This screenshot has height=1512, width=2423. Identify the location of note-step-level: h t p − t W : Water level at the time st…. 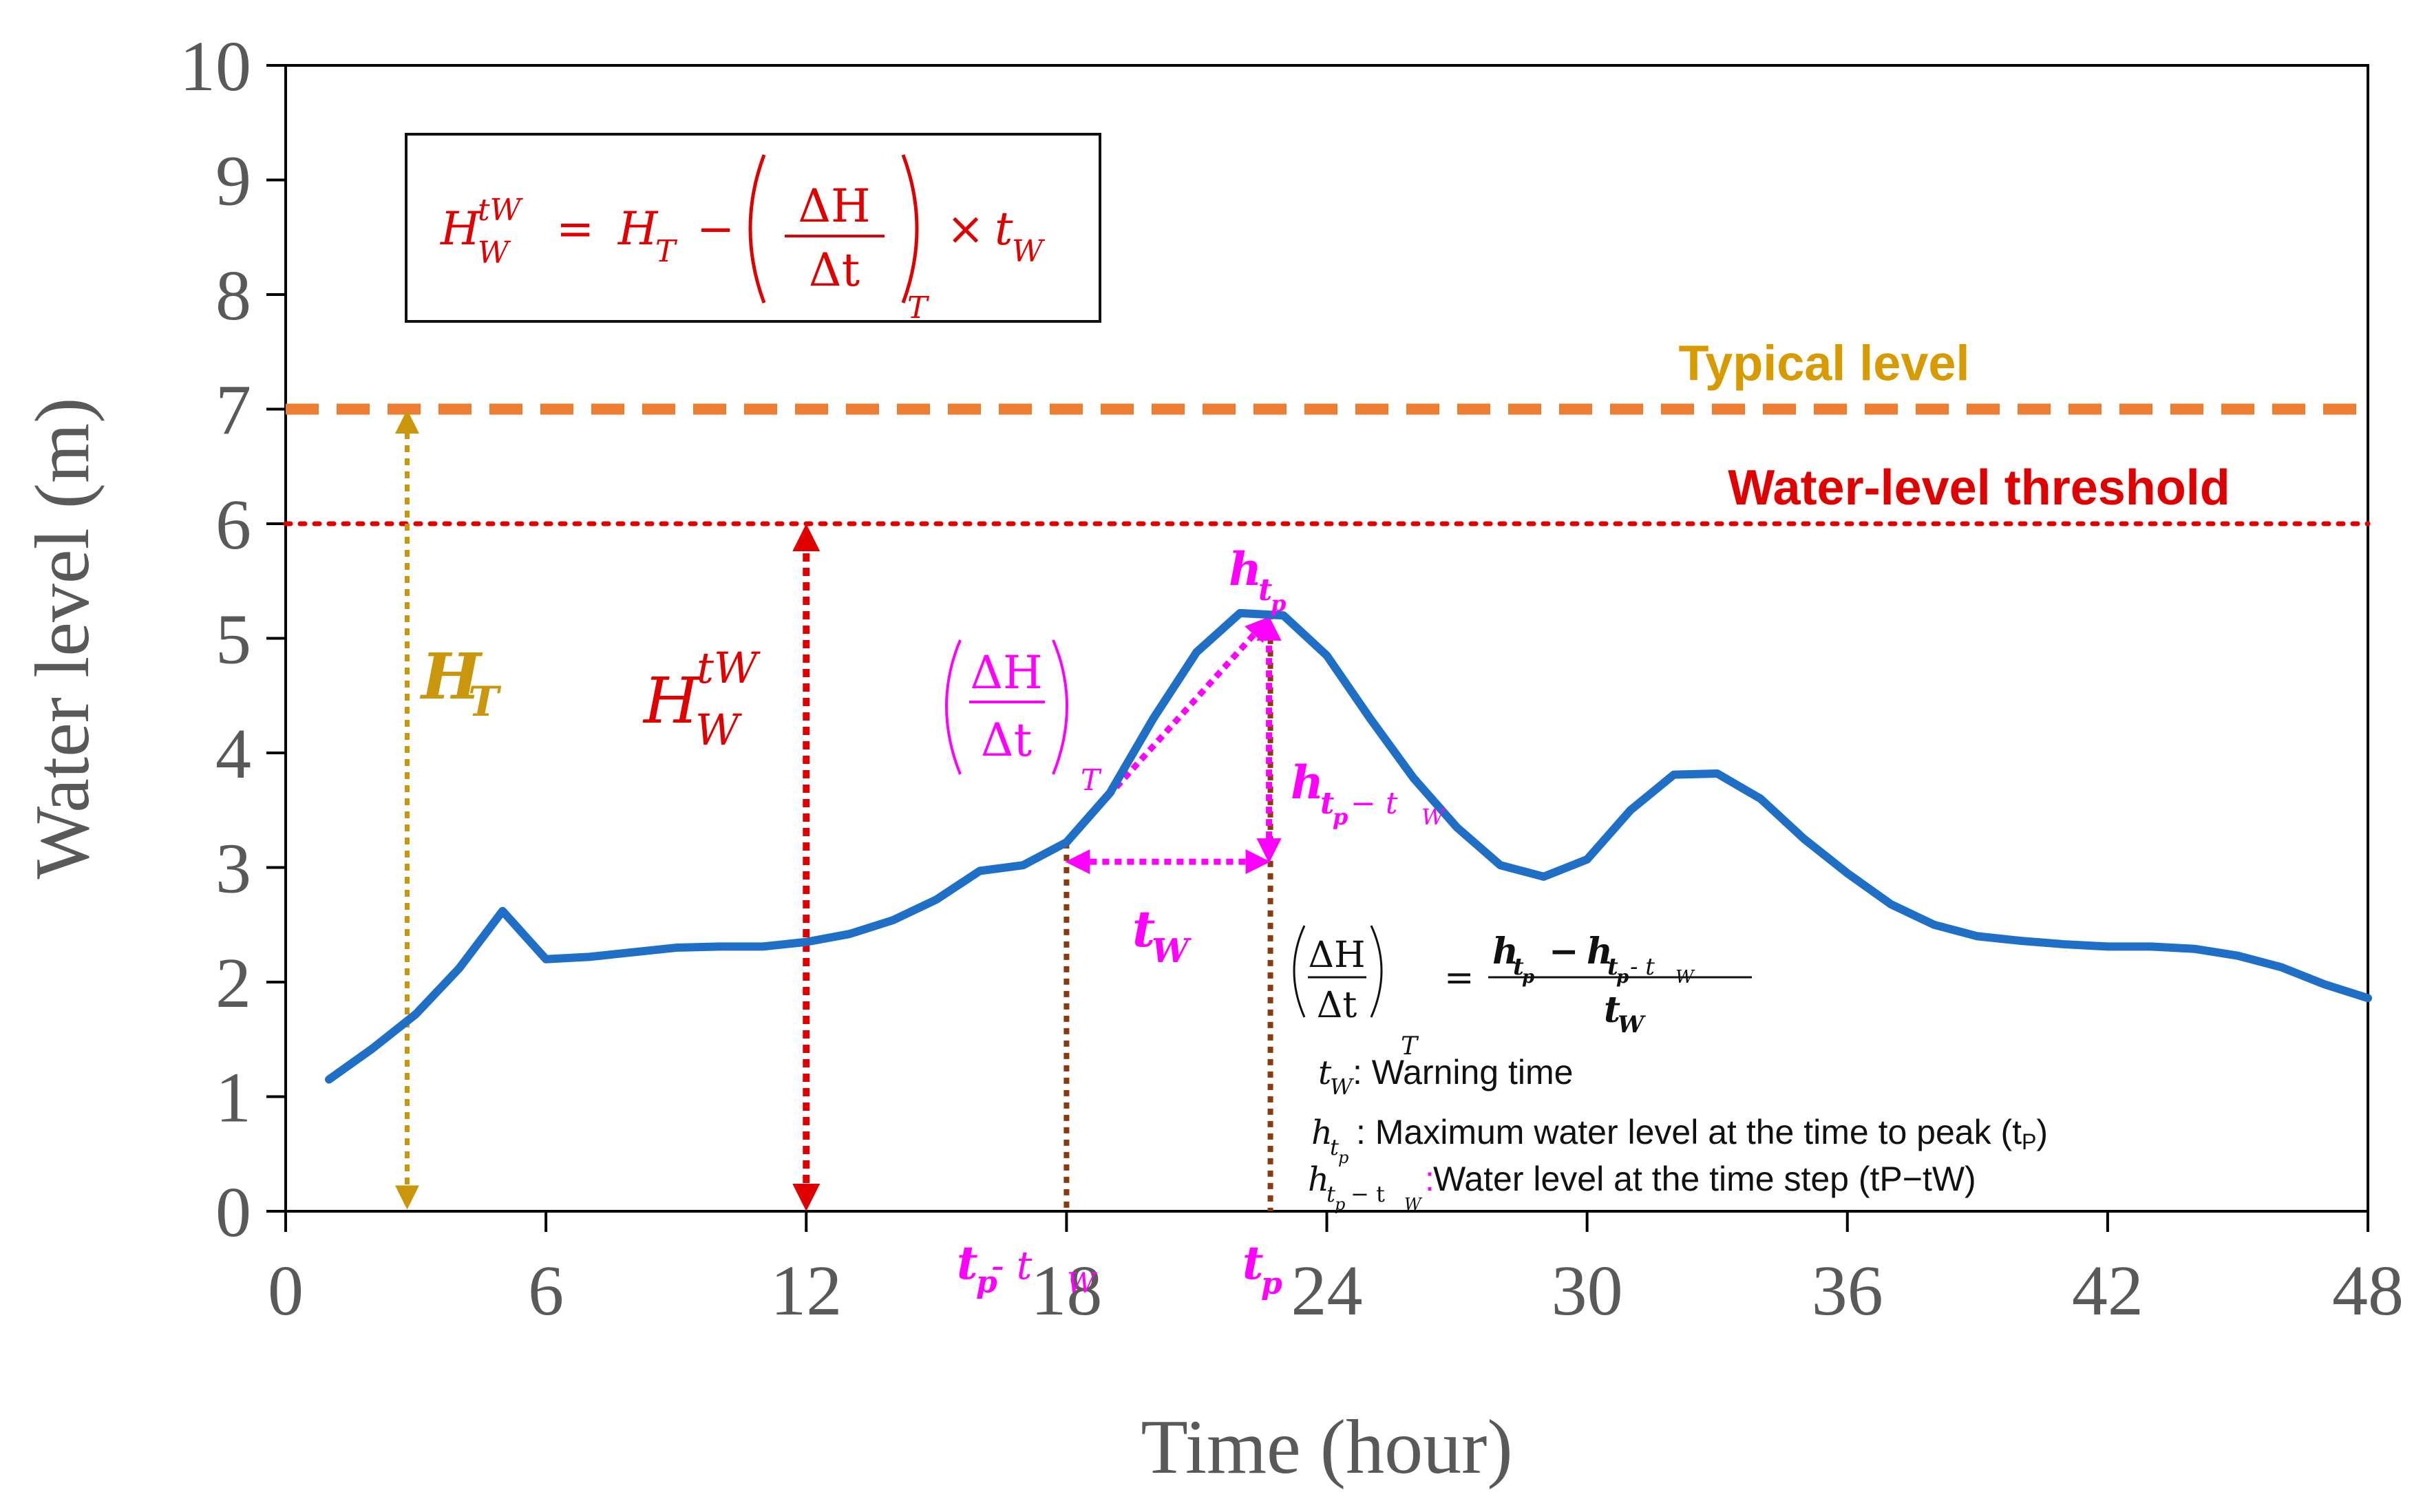
(1642, 1187).